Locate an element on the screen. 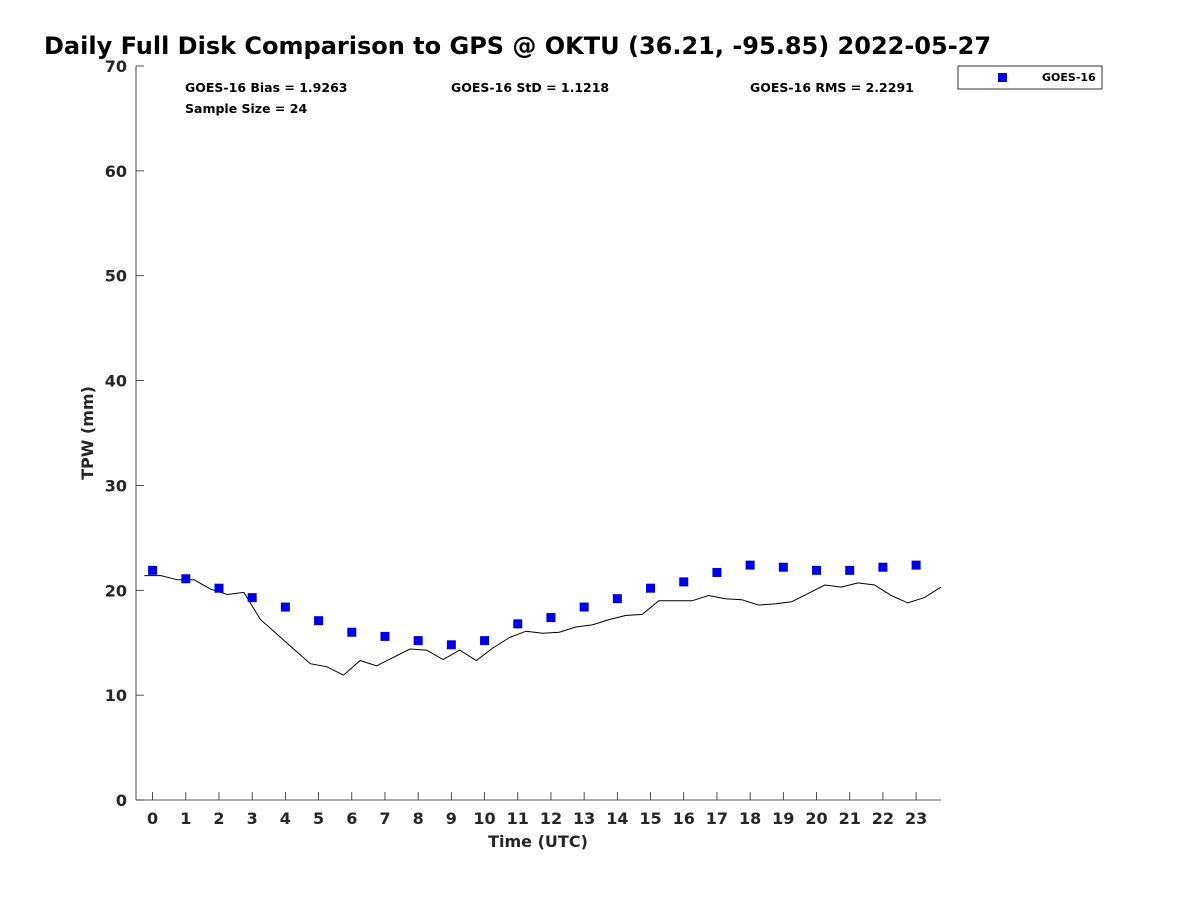 Image resolution: width=1200 pixels, height=900 pixels. x-tick-label: 1 is located at coordinates (185, 818).